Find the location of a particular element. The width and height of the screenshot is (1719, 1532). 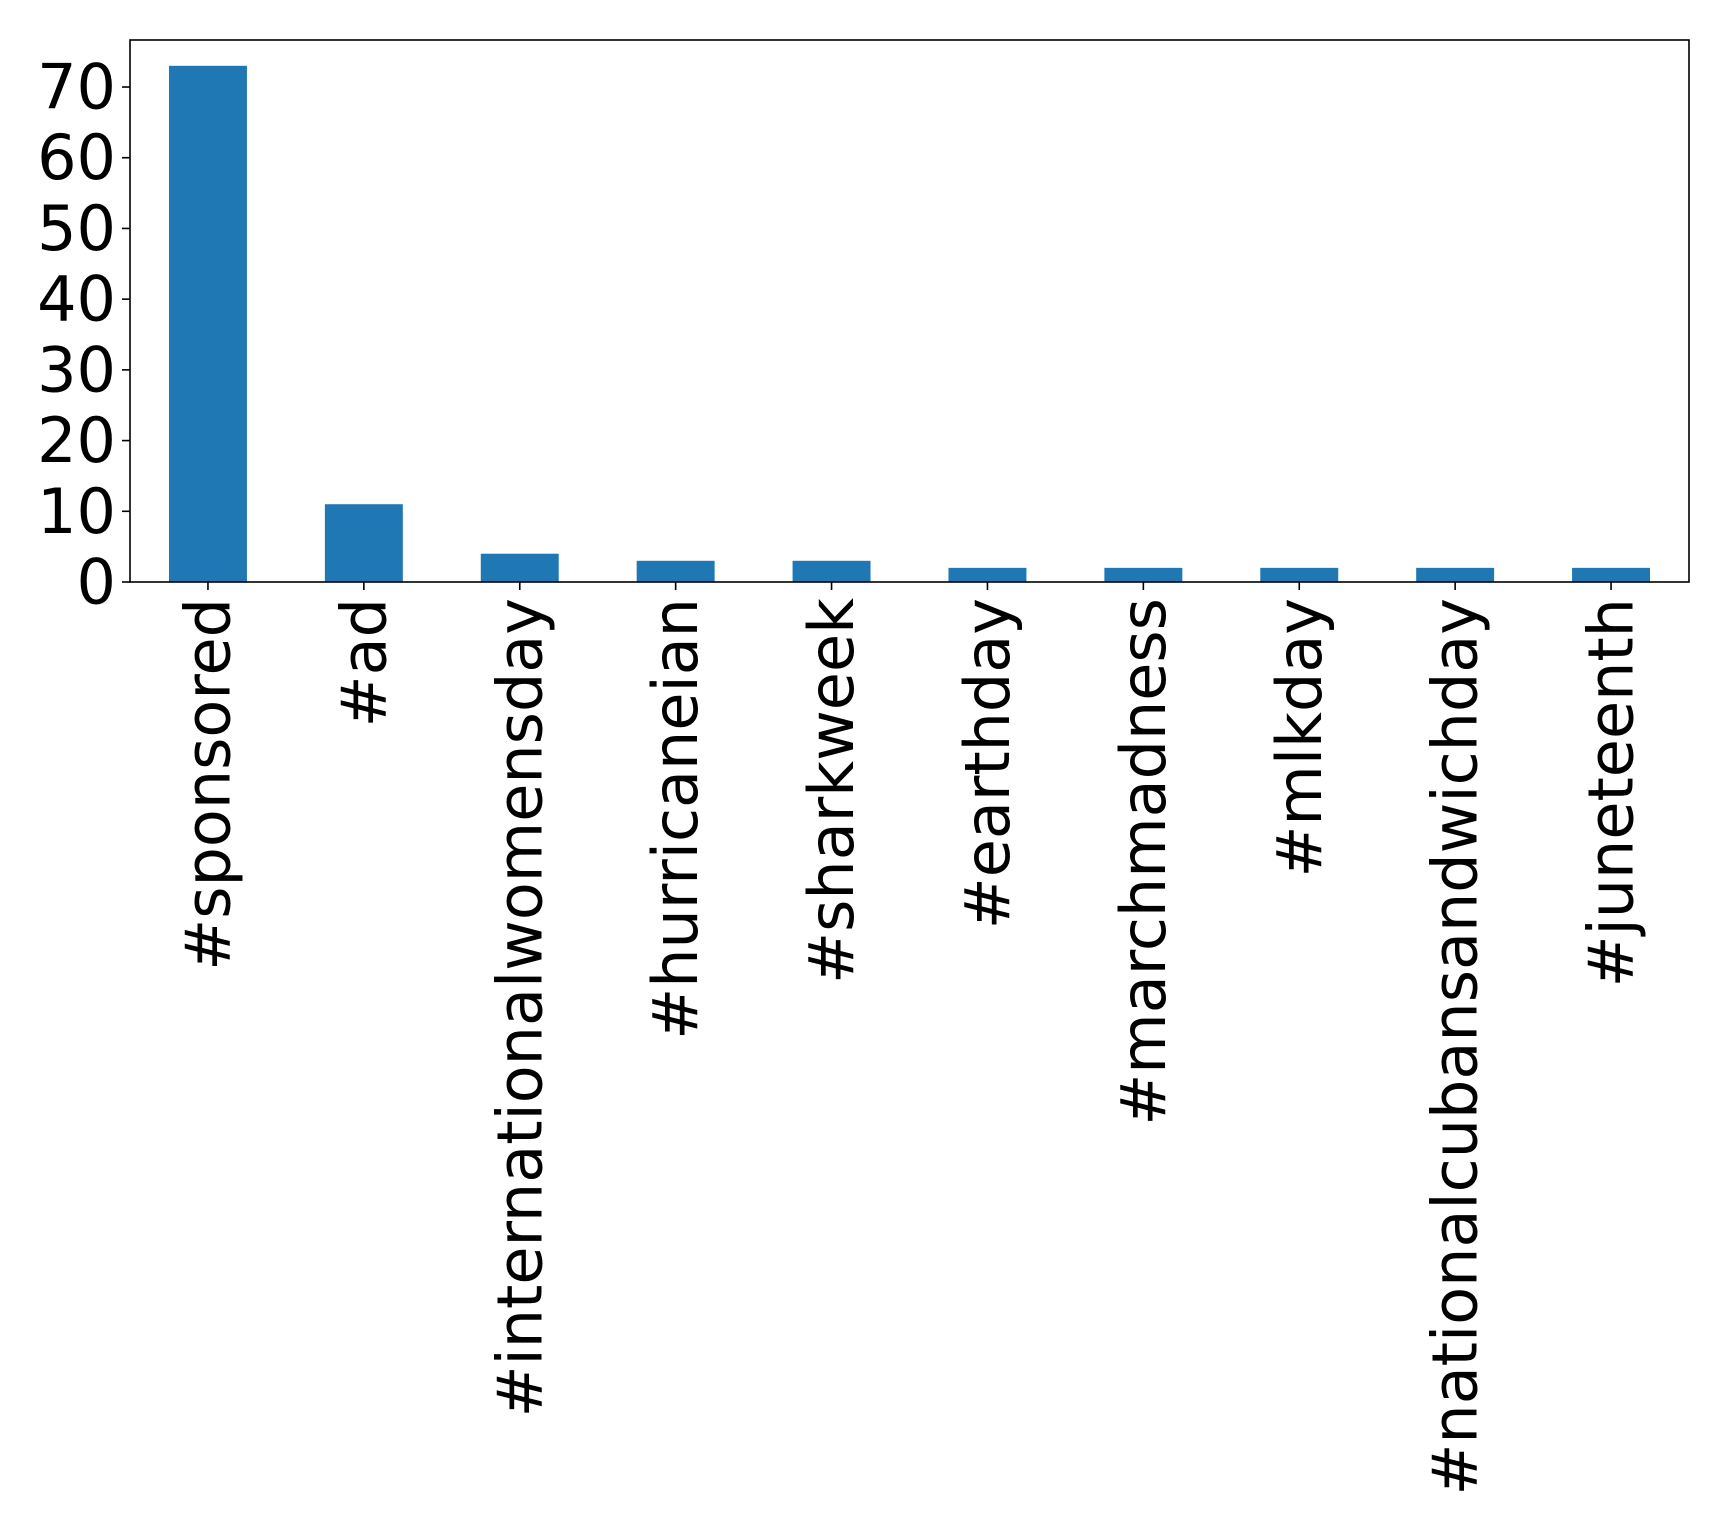

y-tick-label: 50 is located at coordinates (76, 228).